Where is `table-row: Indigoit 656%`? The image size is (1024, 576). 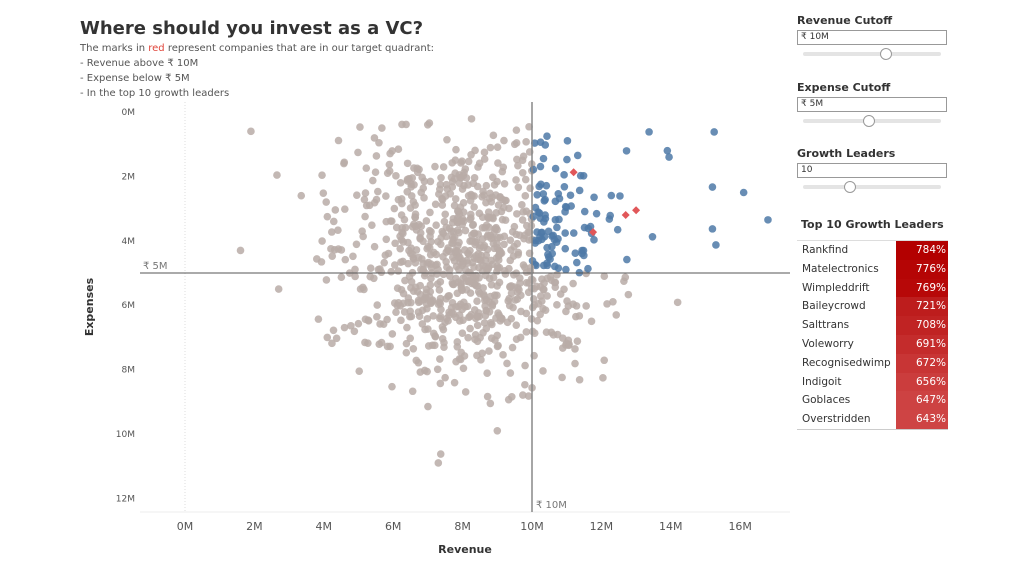 table-row: Indigoit 656% is located at coordinates (872, 382).